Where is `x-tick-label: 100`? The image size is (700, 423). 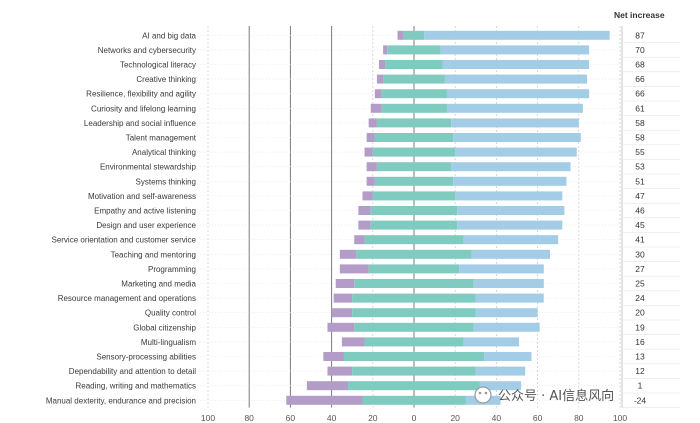 x-tick-label: 100 is located at coordinates (208, 418).